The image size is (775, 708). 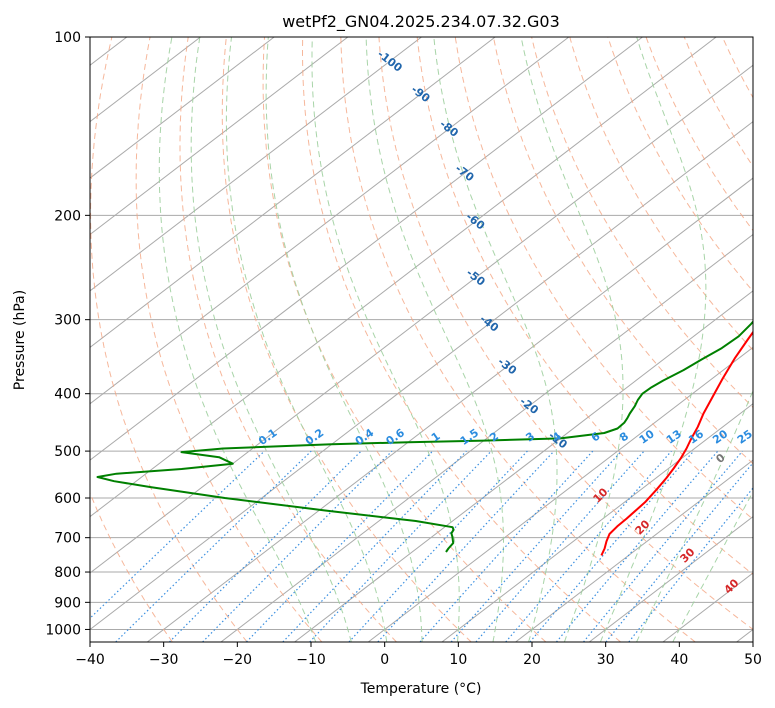 What do you see at coordinates (688, 555) in the screenshot?
I see `warm-label: 30` at bounding box center [688, 555].